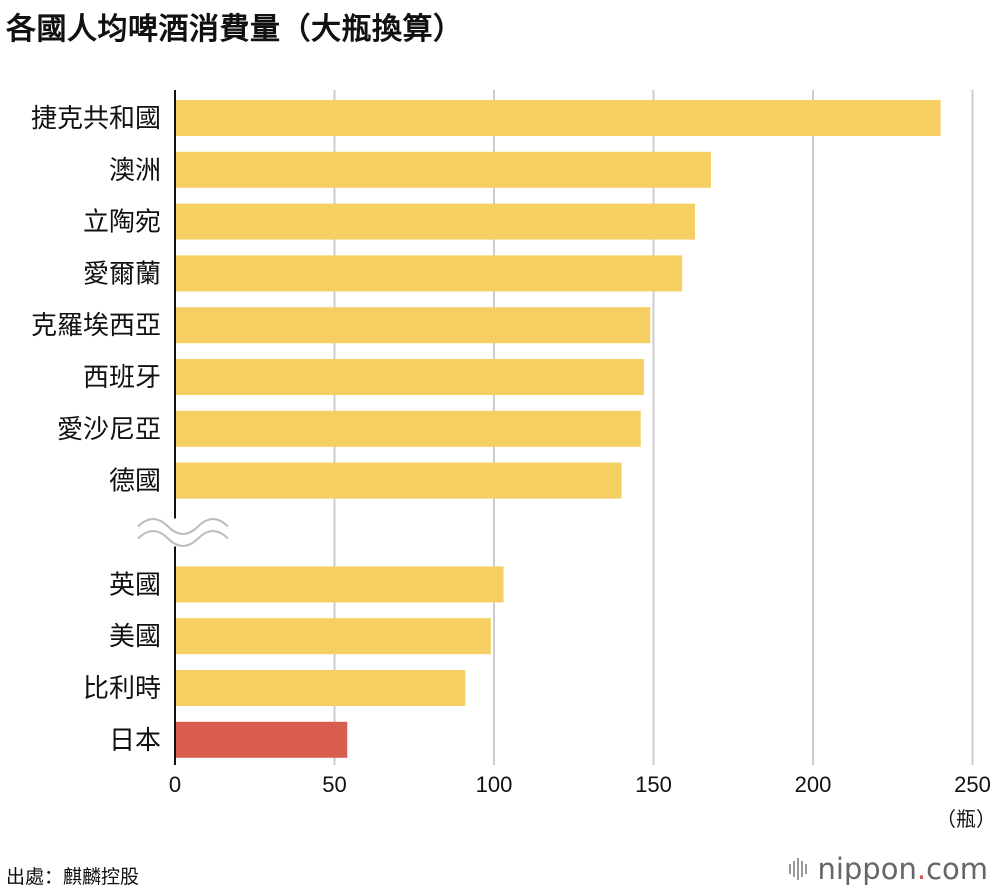 This screenshot has width=1000, height=896. Describe the element at coordinates (122, 689) in the screenshot. I see `category-label: 比利時` at that location.